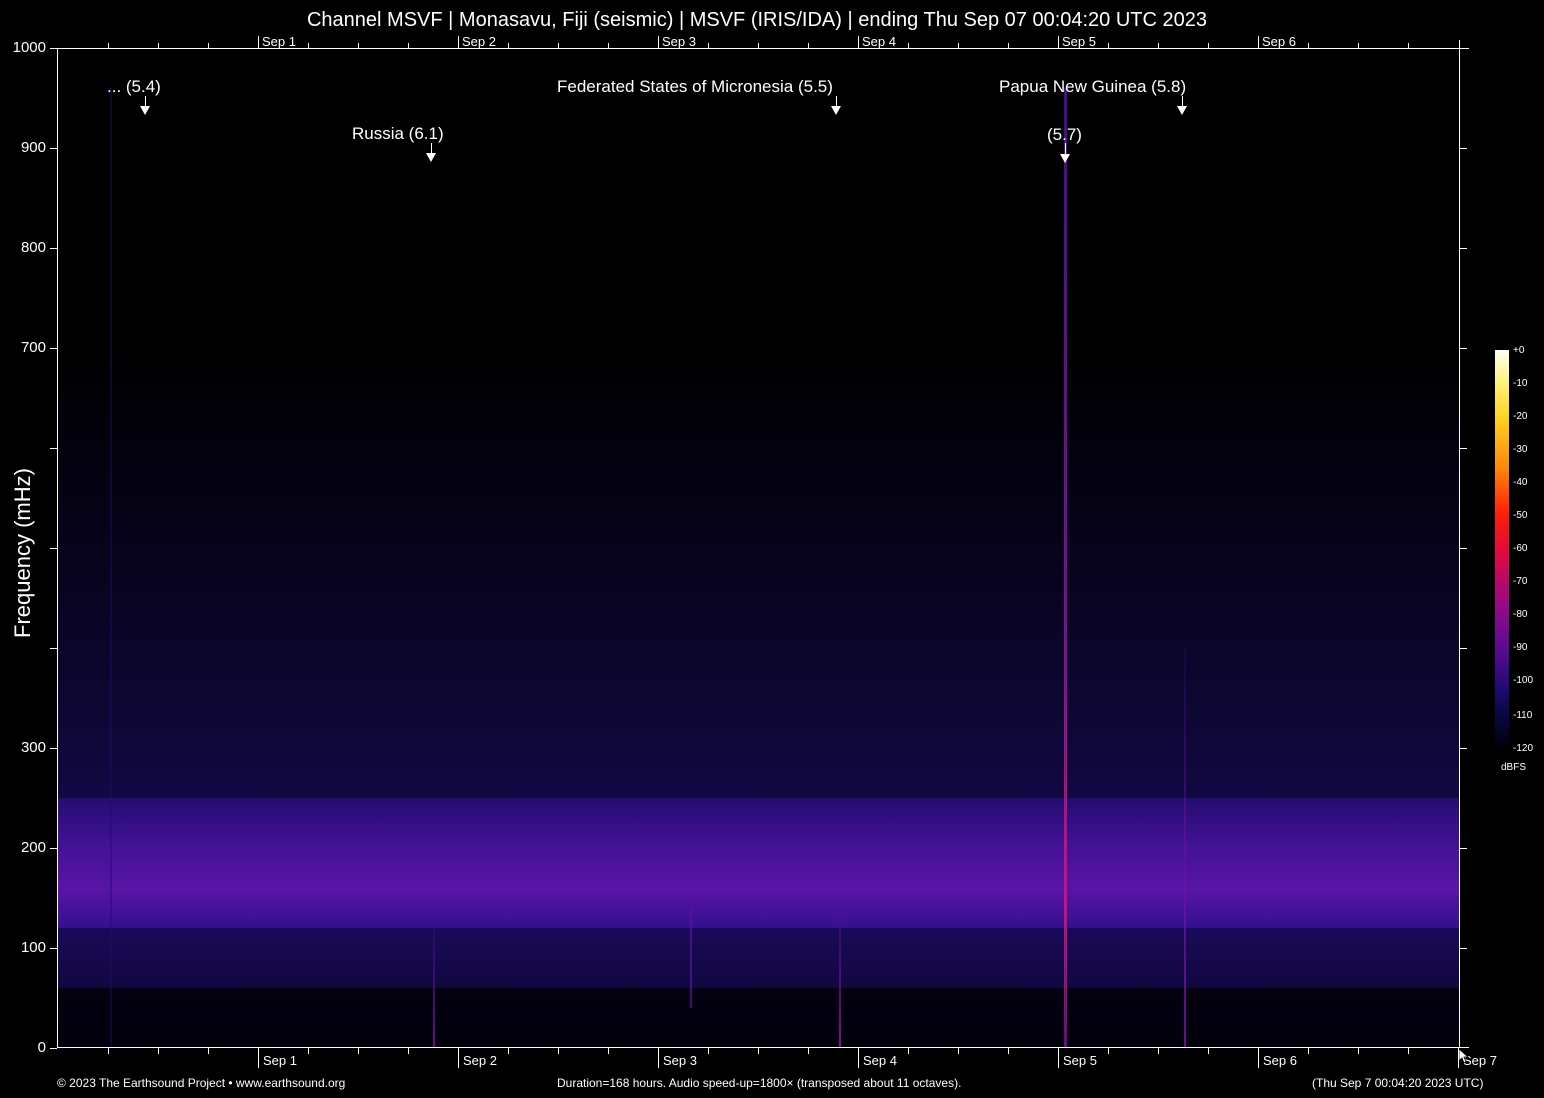 The height and width of the screenshot is (1098, 1544). What do you see at coordinates (758, 958) in the screenshot?
I see `low-frequency-band` at bounding box center [758, 958].